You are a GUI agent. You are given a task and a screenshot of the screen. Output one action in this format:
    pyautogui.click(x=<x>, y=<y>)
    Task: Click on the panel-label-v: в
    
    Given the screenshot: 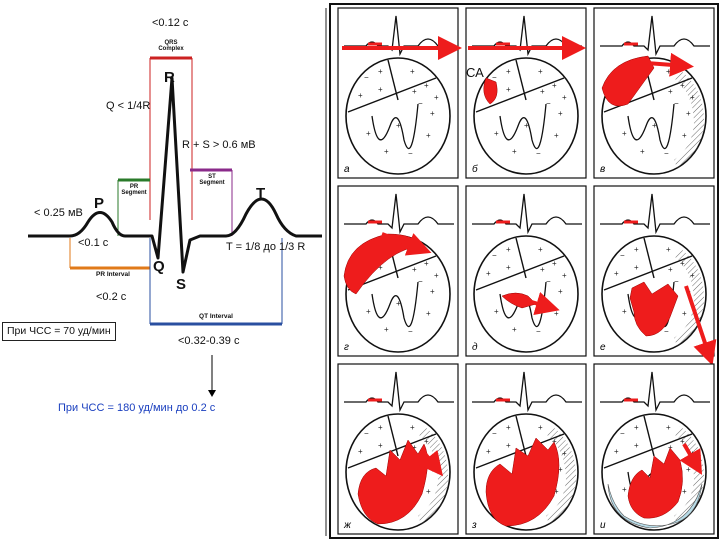 What is the action you would take?
    pyautogui.click(x=603, y=169)
    